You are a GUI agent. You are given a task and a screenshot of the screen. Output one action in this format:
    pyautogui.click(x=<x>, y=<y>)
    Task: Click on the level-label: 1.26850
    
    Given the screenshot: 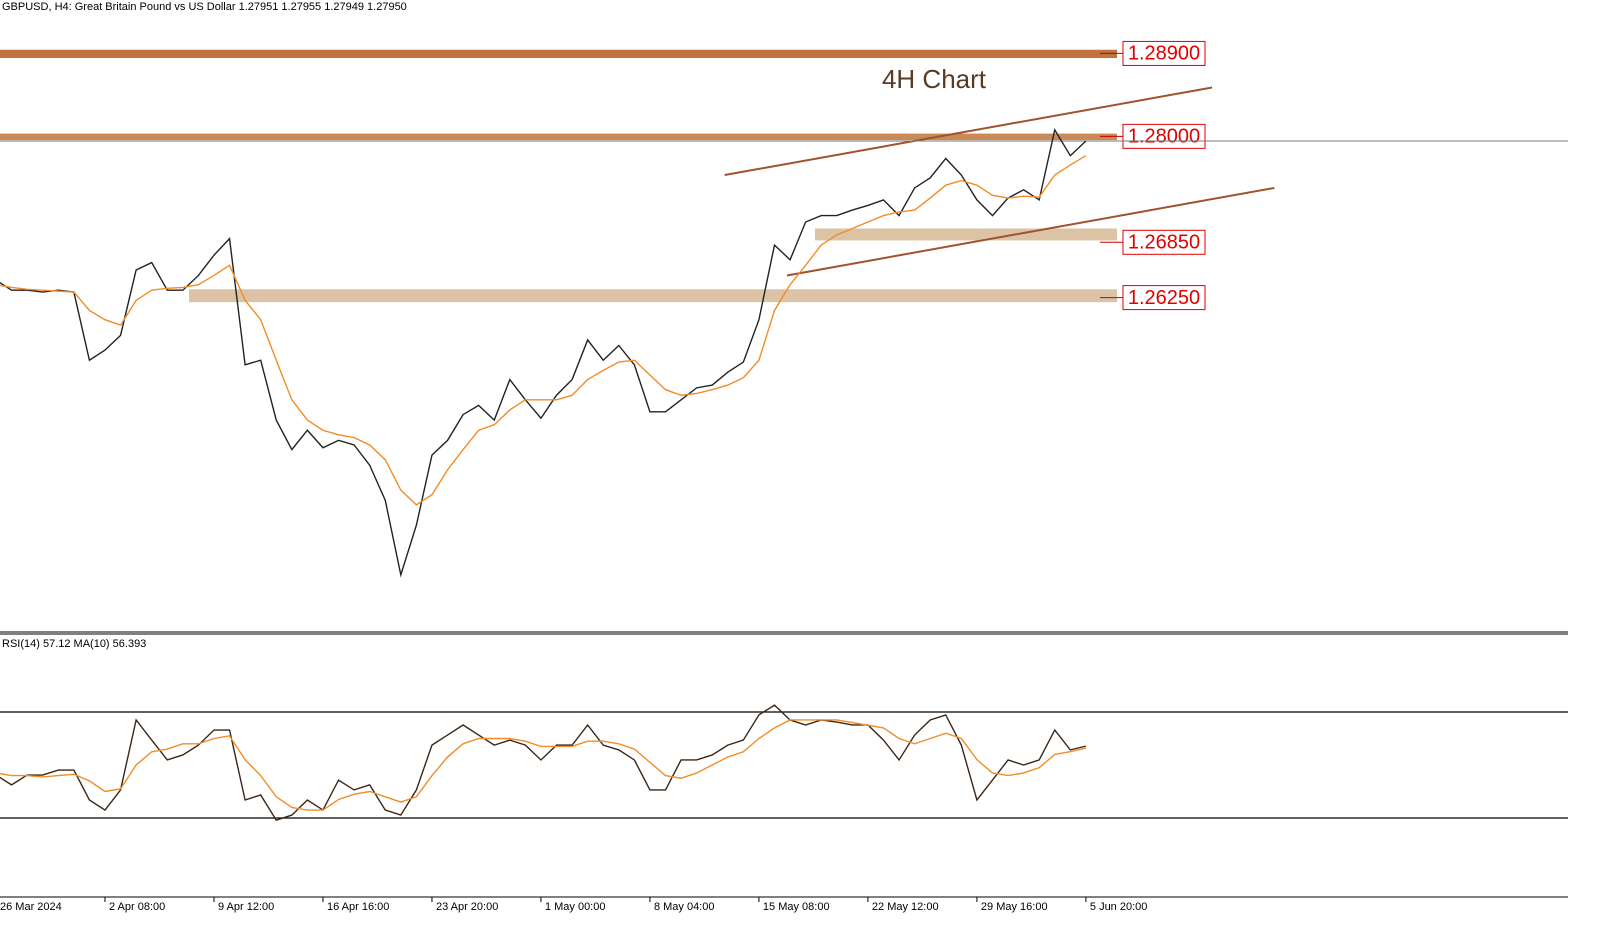 What is the action you would take?
    pyautogui.click(x=1164, y=243)
    